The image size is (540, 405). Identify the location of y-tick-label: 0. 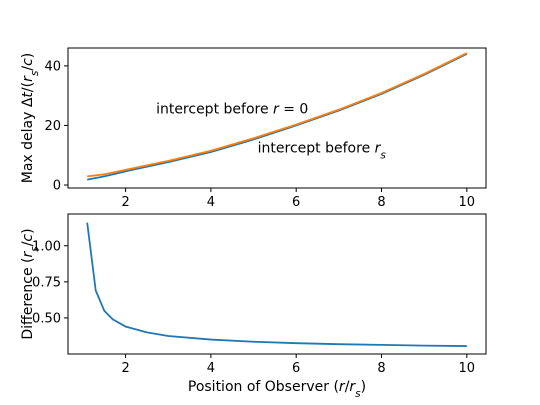
(57, 186).